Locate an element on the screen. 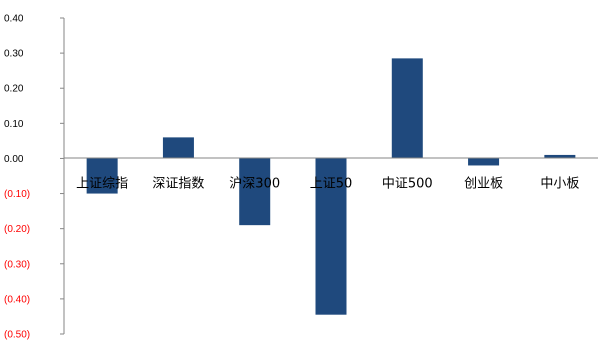 Image resolution: width=598 pixels, height=343 pixels. x-category-label: 深证指数 is located at coordinates (178, 183).